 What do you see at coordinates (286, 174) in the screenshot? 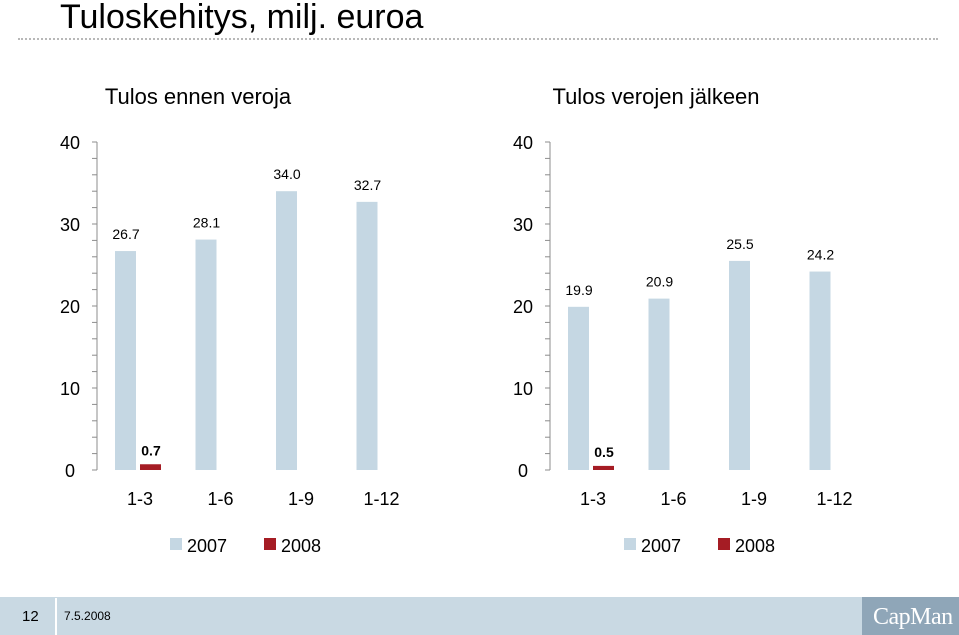
I see `data-label-2007: 34.0` at bounding box center [286, 174].